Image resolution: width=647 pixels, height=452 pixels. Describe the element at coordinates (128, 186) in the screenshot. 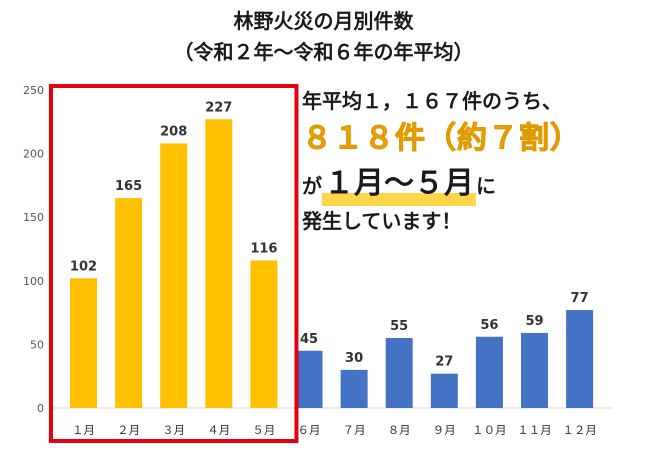

I see `data-label: 165` at that location.